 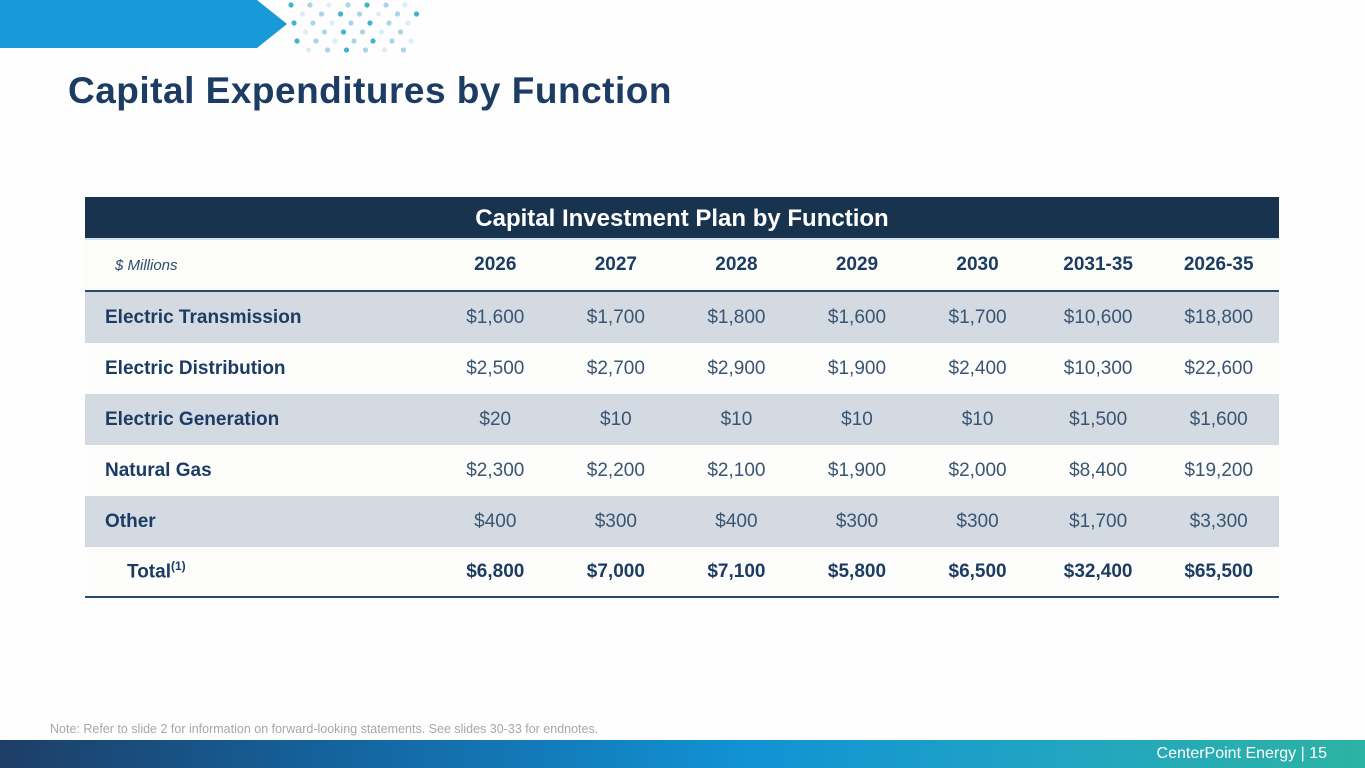 I want to click on total-value-cell: $65,500, so click(x=1219, y=571).